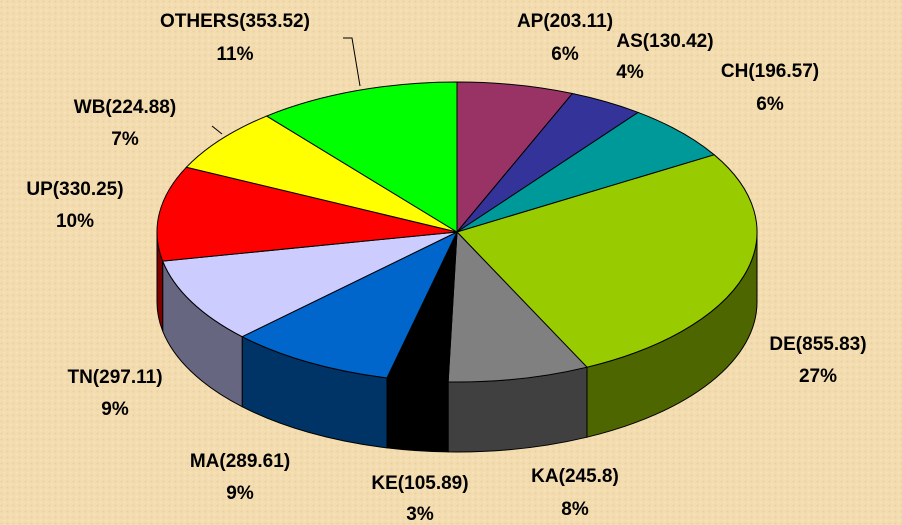 Image resolution: width=902 pixels, height=525 pixels. Describe the element at coordinates (125, 139) in the screenshot. I see `percent-label: 7%` at that location.